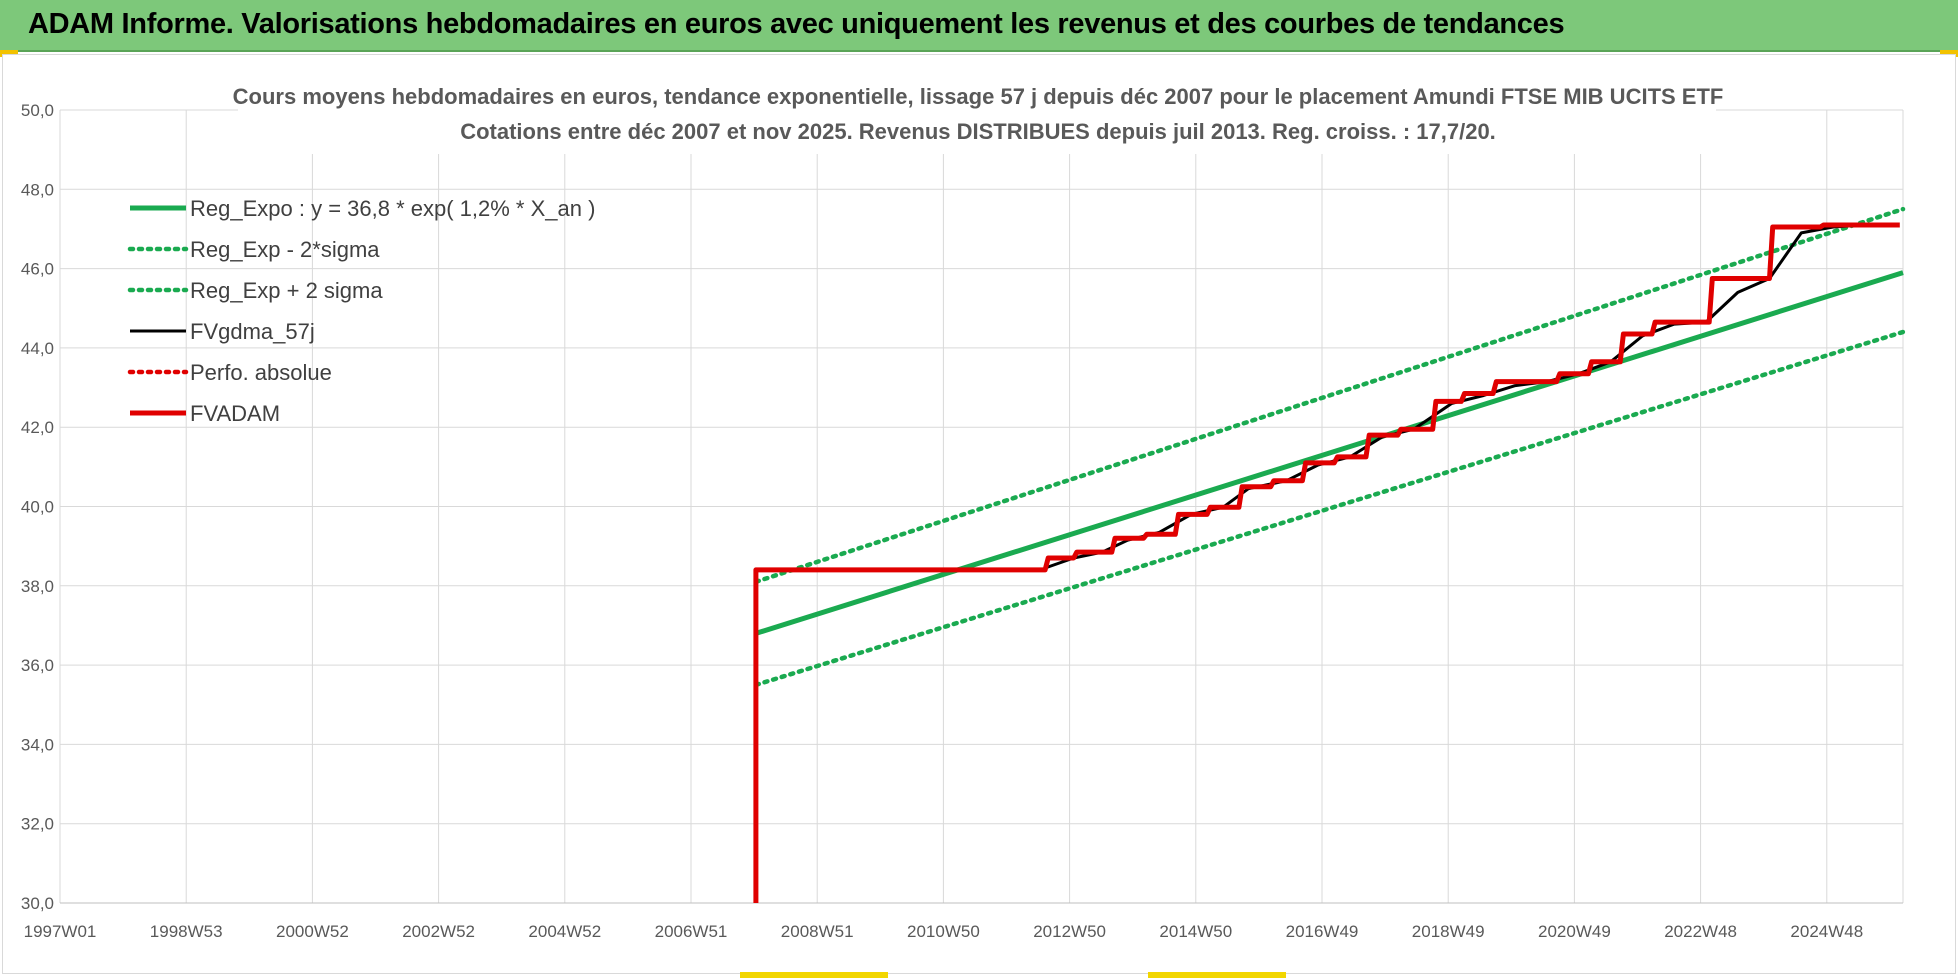 The image size is (1958, 978). Describe the element at coordinates (9, 53) in the screenshot. I see `corner-marker-left` at that location.